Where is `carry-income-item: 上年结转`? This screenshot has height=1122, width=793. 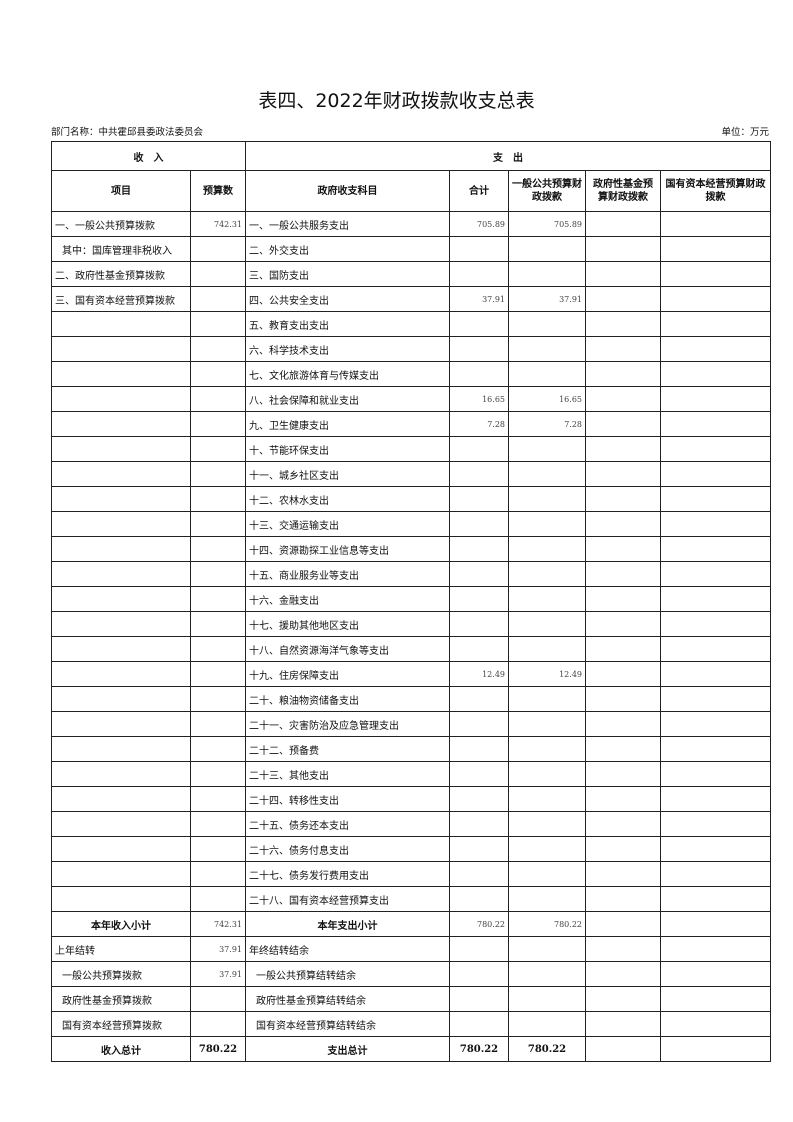
carry-income-item: 上年结转 is located at coordinates (121, 949).